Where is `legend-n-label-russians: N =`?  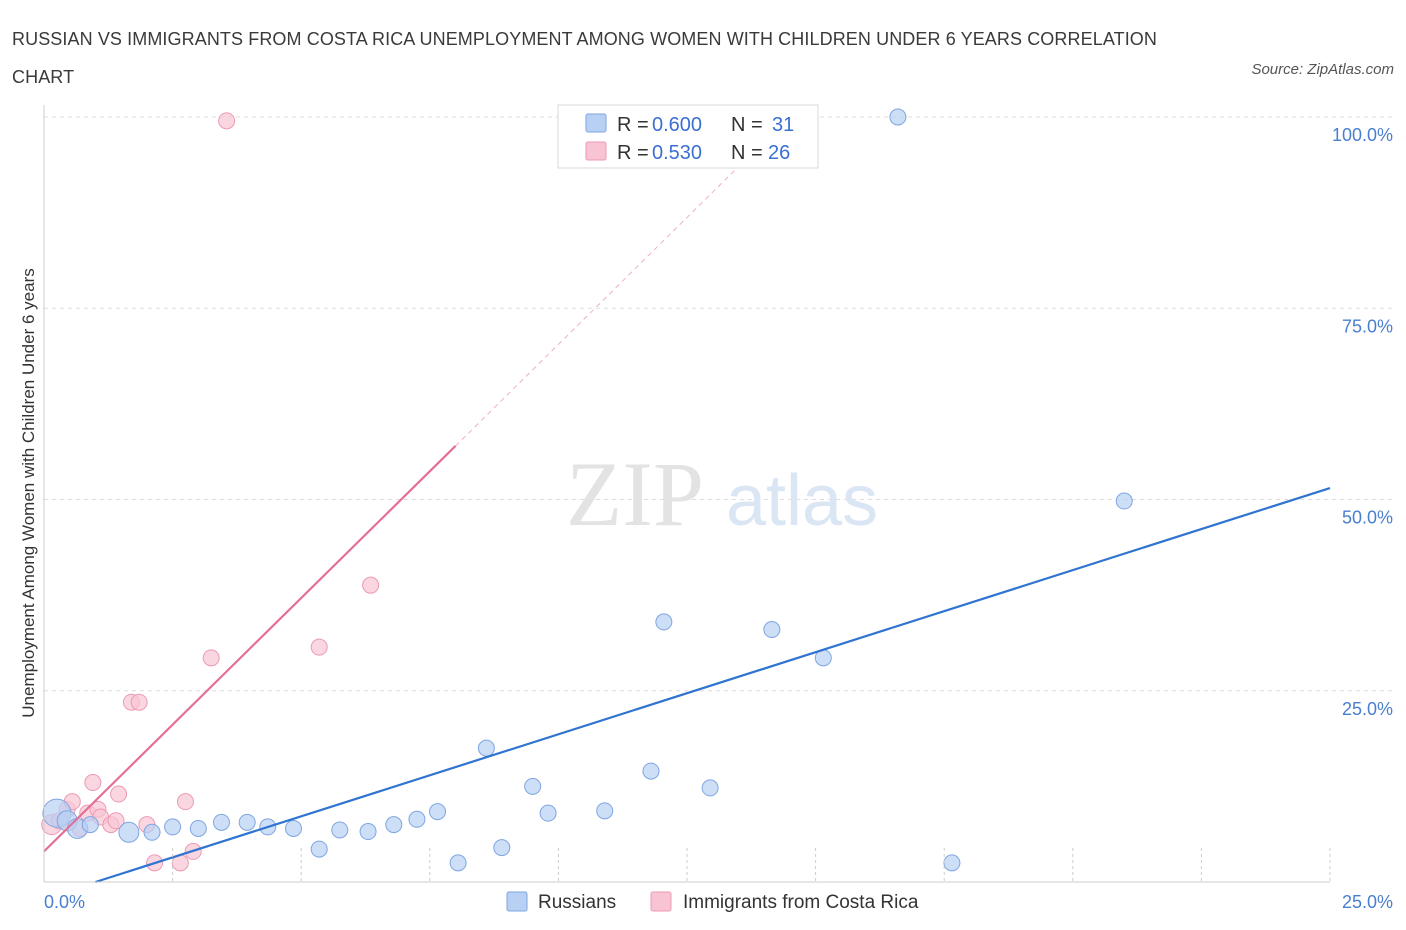 legend-n-label-russians: N = is located at coordinates (747, 125).